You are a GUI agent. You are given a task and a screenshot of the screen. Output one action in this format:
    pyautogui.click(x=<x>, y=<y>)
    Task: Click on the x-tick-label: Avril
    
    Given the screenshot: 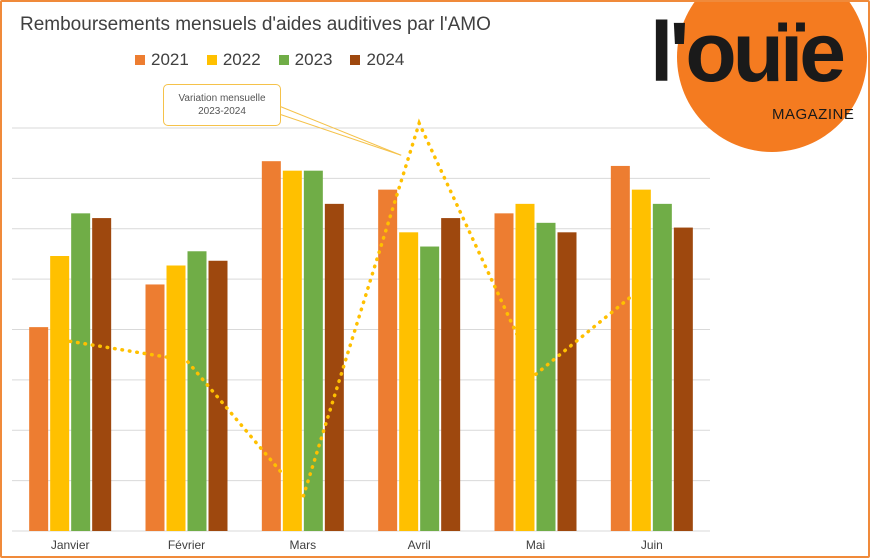 What is the action you would take?
    pyautogui.click(x=419, y=545)
    